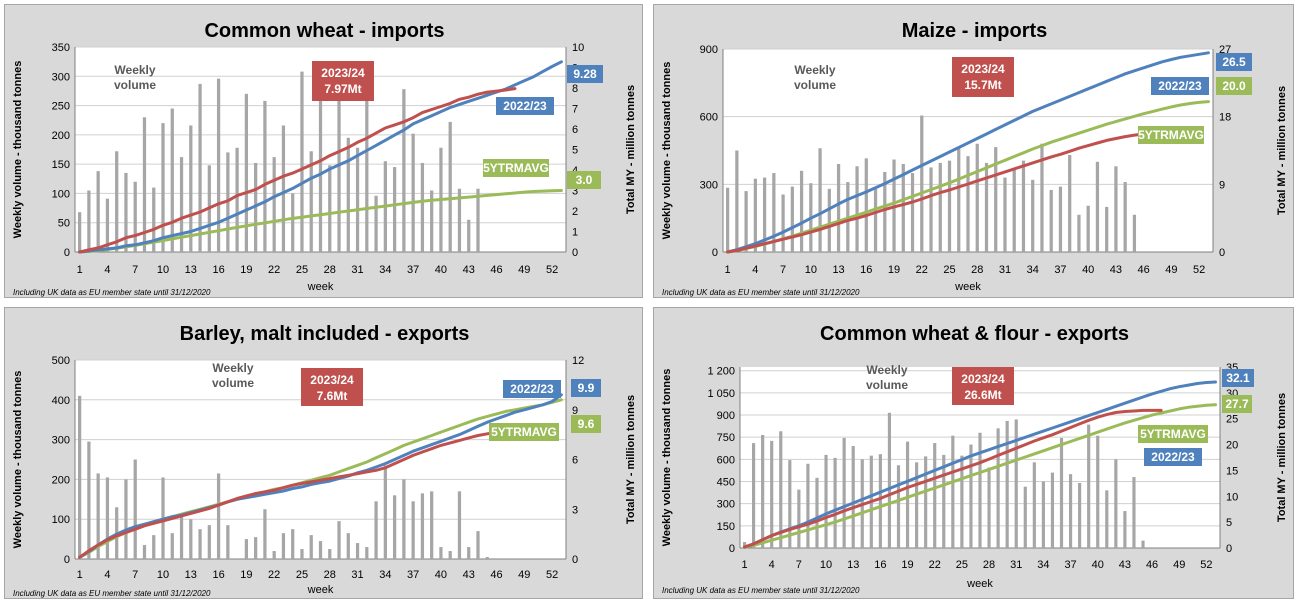  I want to click on chart-title: Common wheat & flour - exports, so click(974, 334).